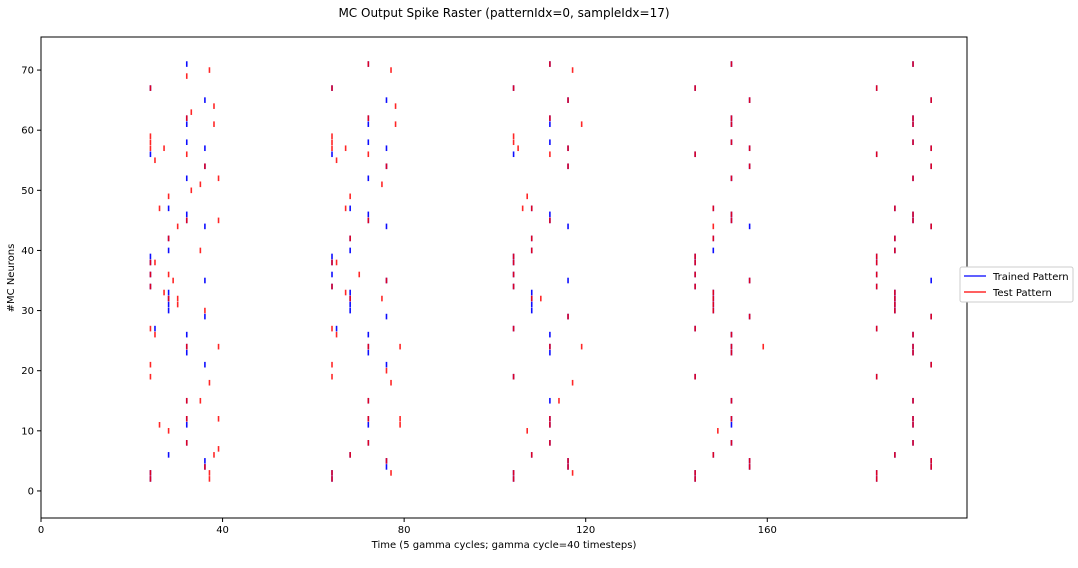 The image size is (1078, 568). Describe the element at coordinates (585, 530) in the screenshot. I see `x-tick-label: 120` at that location.